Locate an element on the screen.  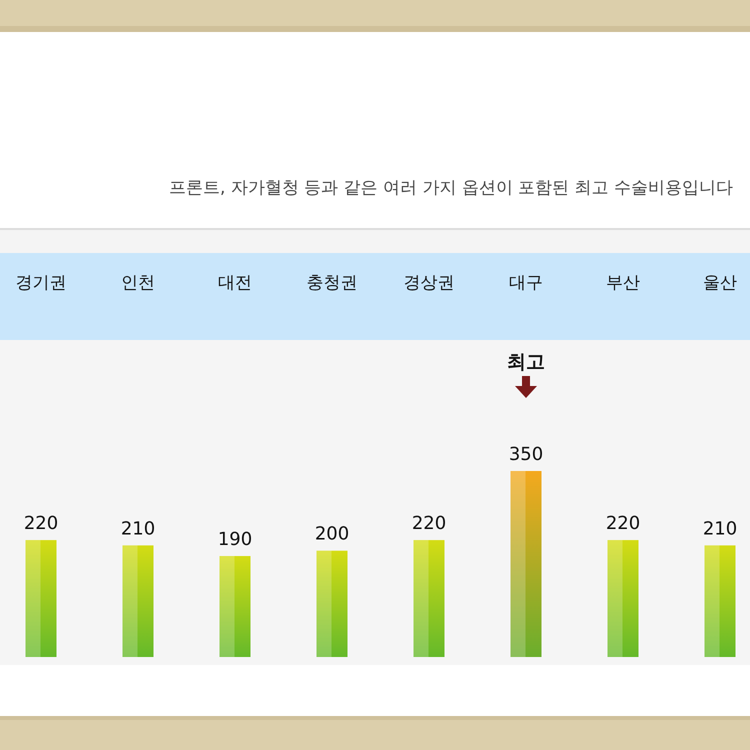
x-tick-label: 경기권 is located at coordinates (41, 283).